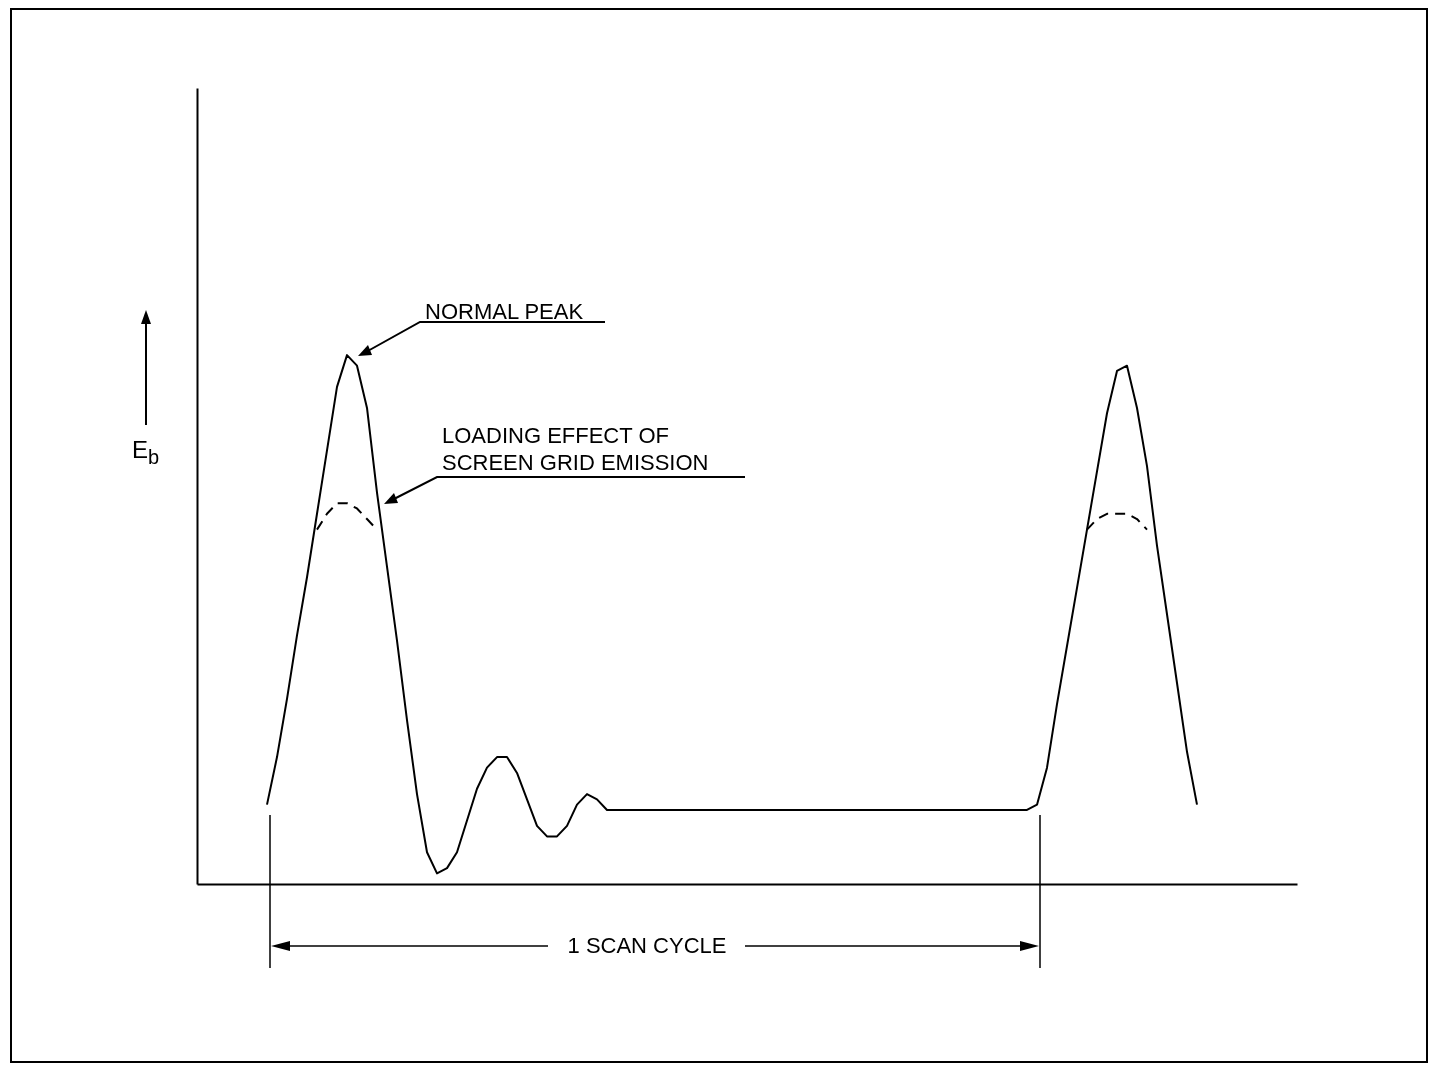 The width and height of the screenshot is (1436, 1067). Describe the element at coordinates (647, 945) in the screenshot. I see `text: 1 SCAN CYCLE` at that location.